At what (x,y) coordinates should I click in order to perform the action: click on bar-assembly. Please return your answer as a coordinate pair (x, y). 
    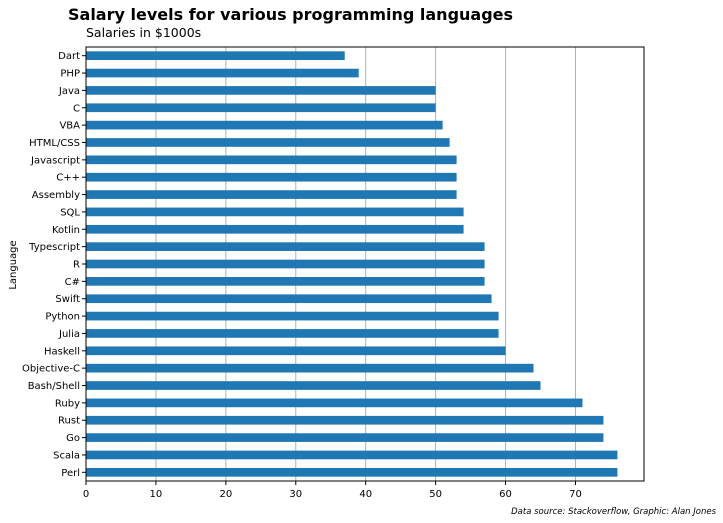
    Looking at the image, I should click on (271, 194).